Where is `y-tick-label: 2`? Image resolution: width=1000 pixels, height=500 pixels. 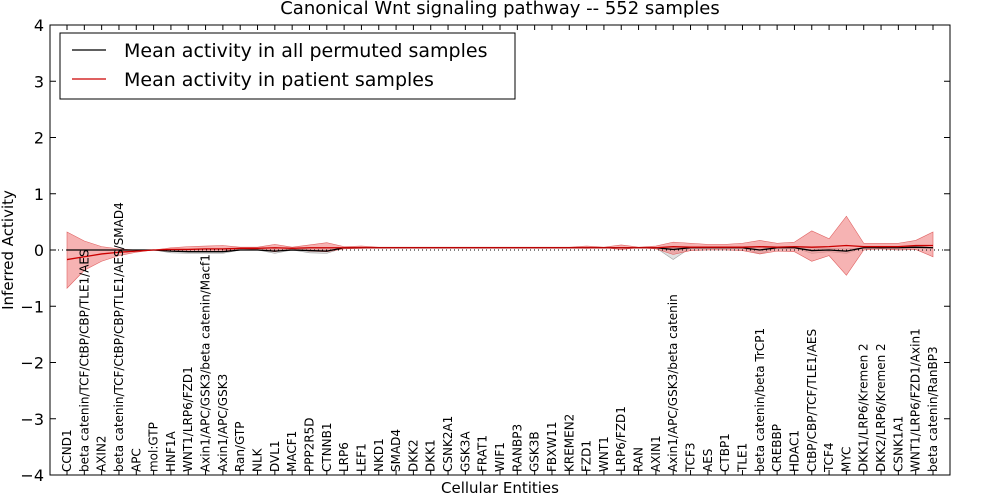 y-tick-label: 2 is located at coordinates (39, 138).